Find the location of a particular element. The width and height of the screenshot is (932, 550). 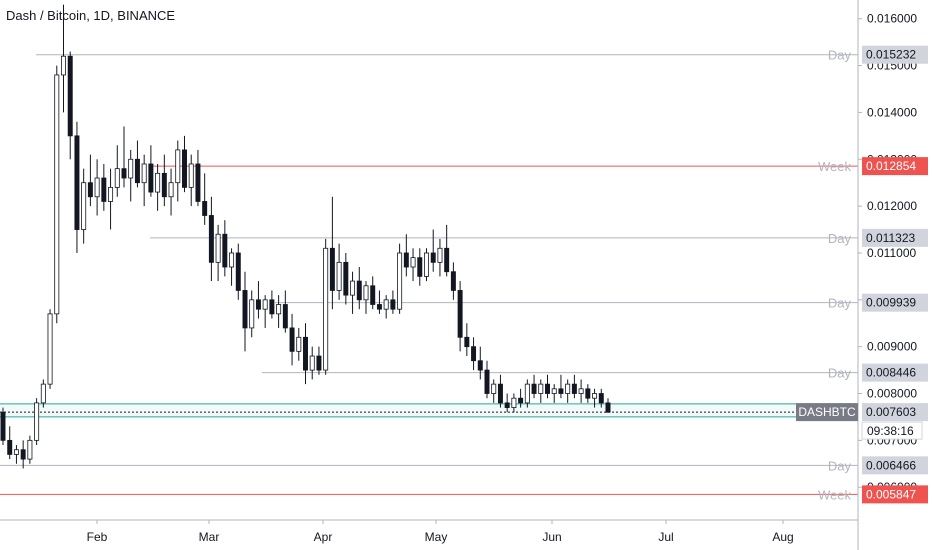

level-label-day: Day is located at coordinates (840, 238).